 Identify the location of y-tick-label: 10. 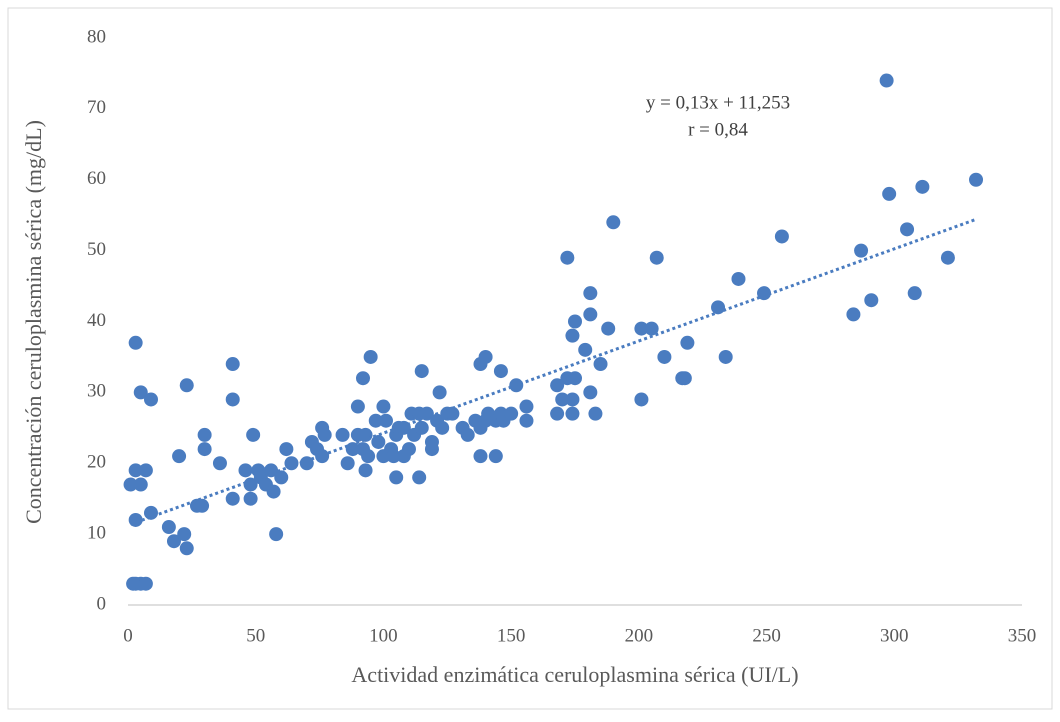
(96, 532).